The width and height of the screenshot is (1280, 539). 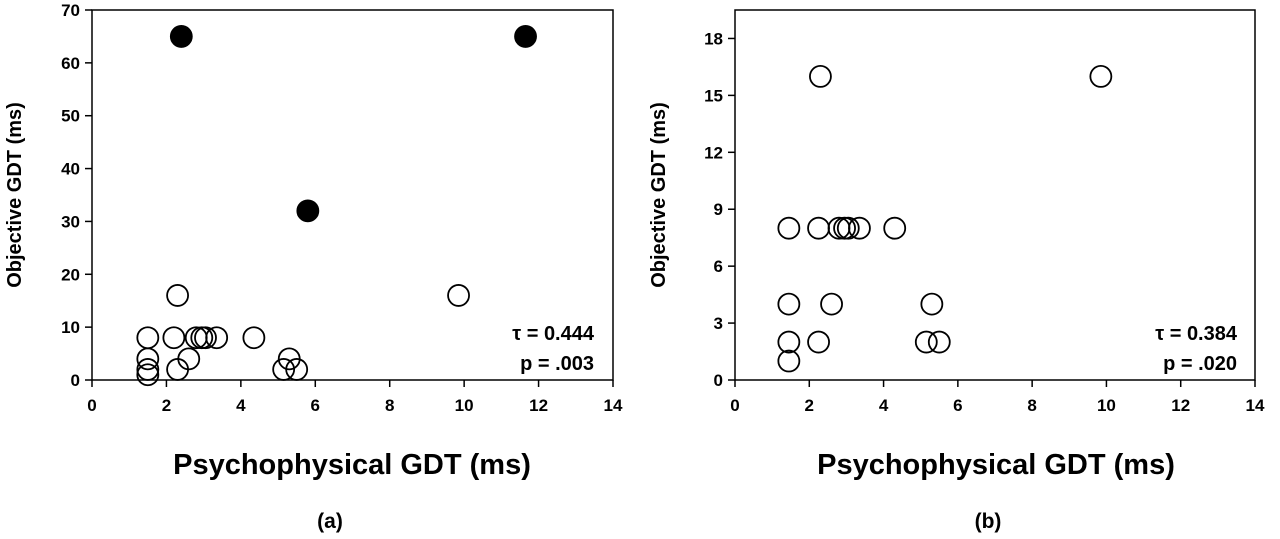 I want to click on panel-label: (b), so click(x=988, y=521).